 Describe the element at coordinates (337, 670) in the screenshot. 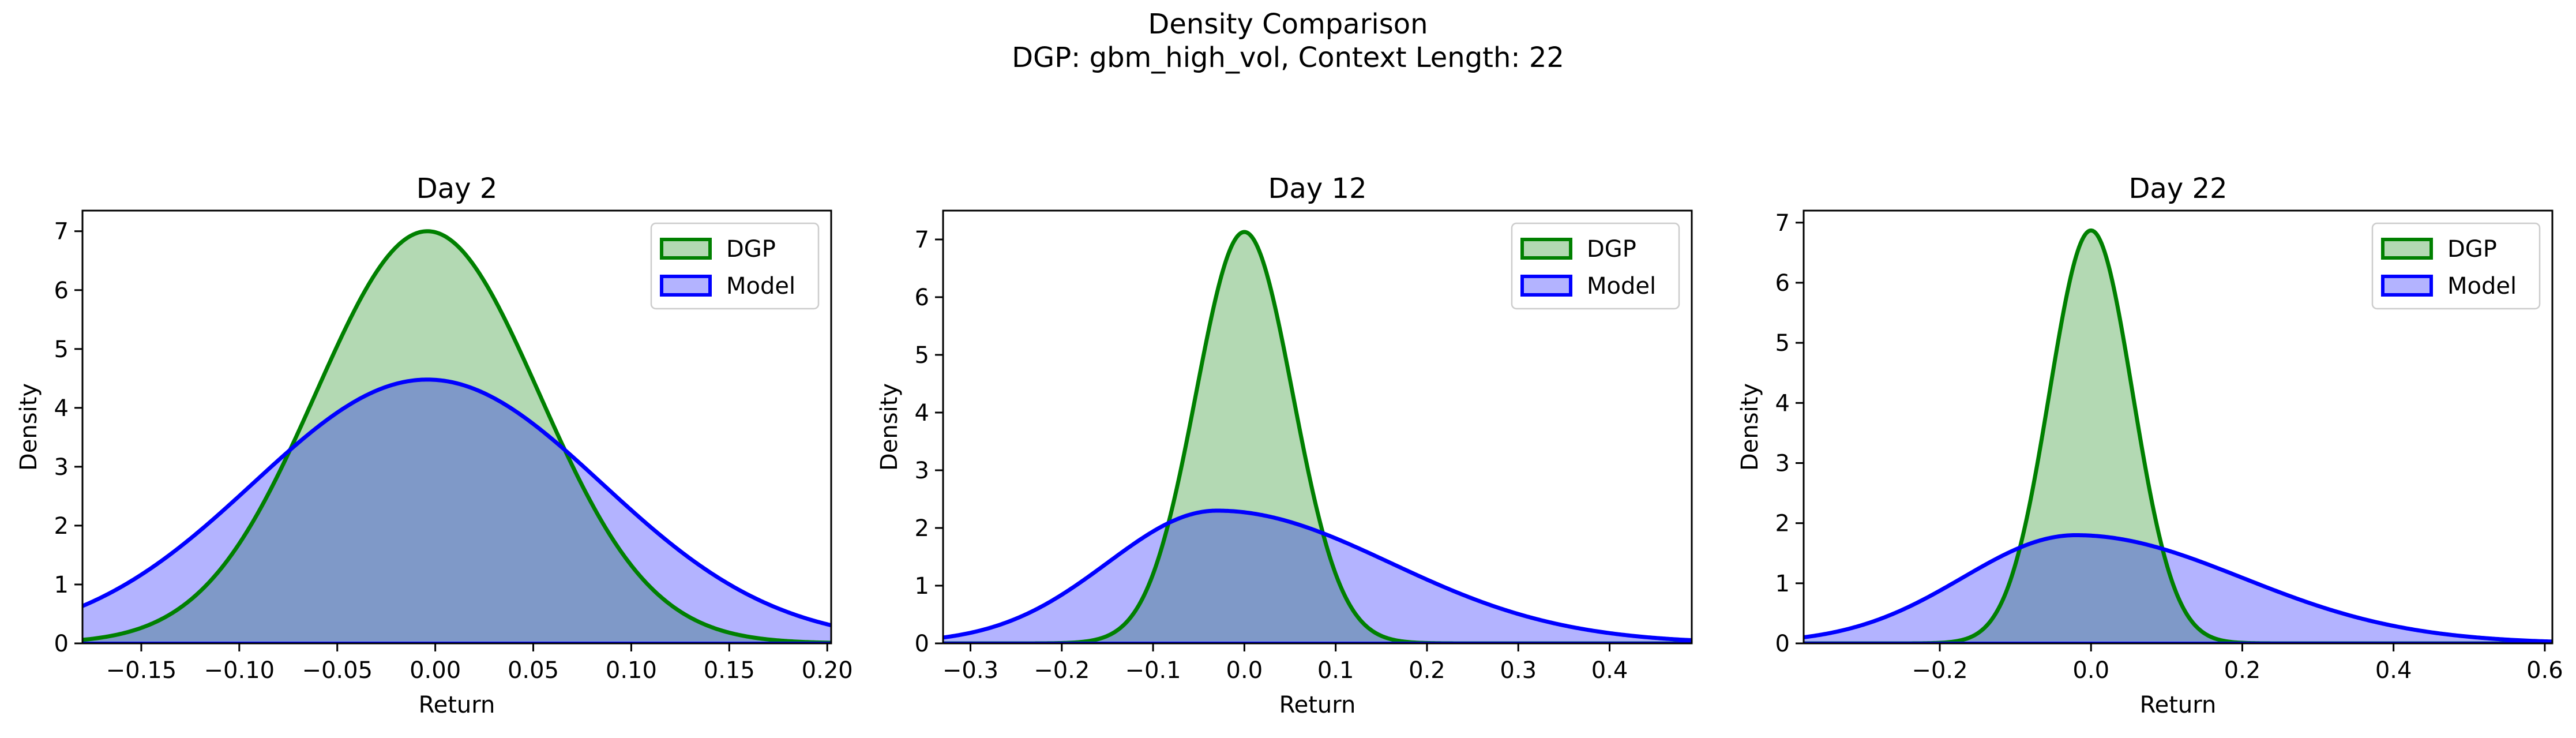

I see `x-tick-label: −0.05` at that location.